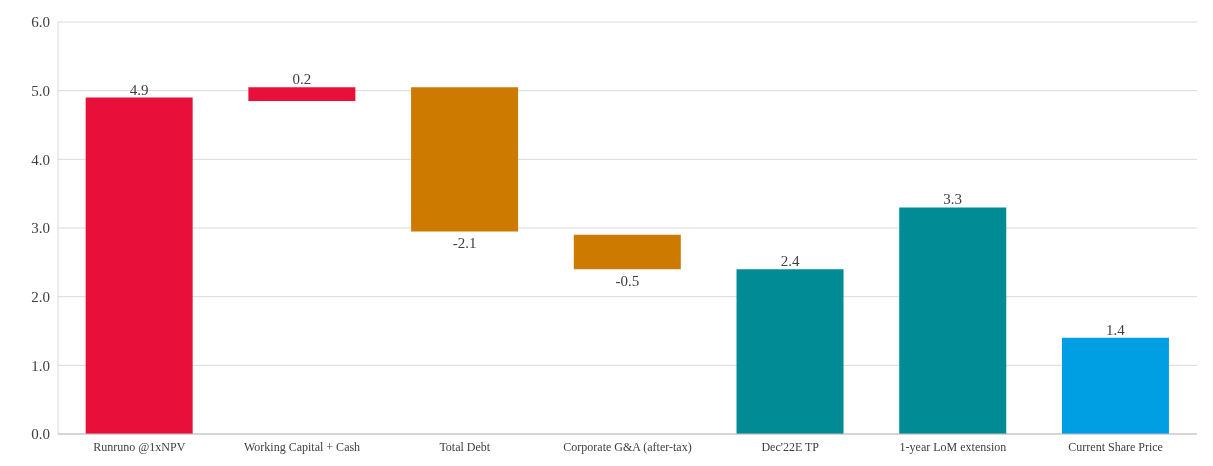  Describe the element at coordinates (465, 446) in the screenshot. I see `x-tick-label: Total Debt` at that location.